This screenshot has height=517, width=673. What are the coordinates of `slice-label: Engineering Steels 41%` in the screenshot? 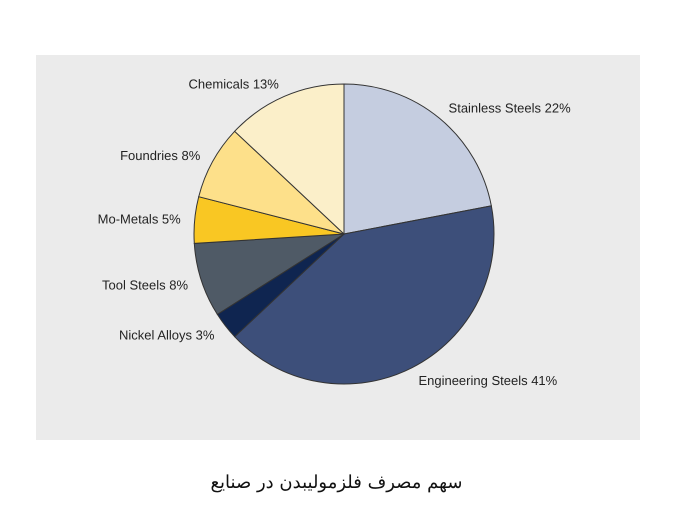 It's located at (488, 380).